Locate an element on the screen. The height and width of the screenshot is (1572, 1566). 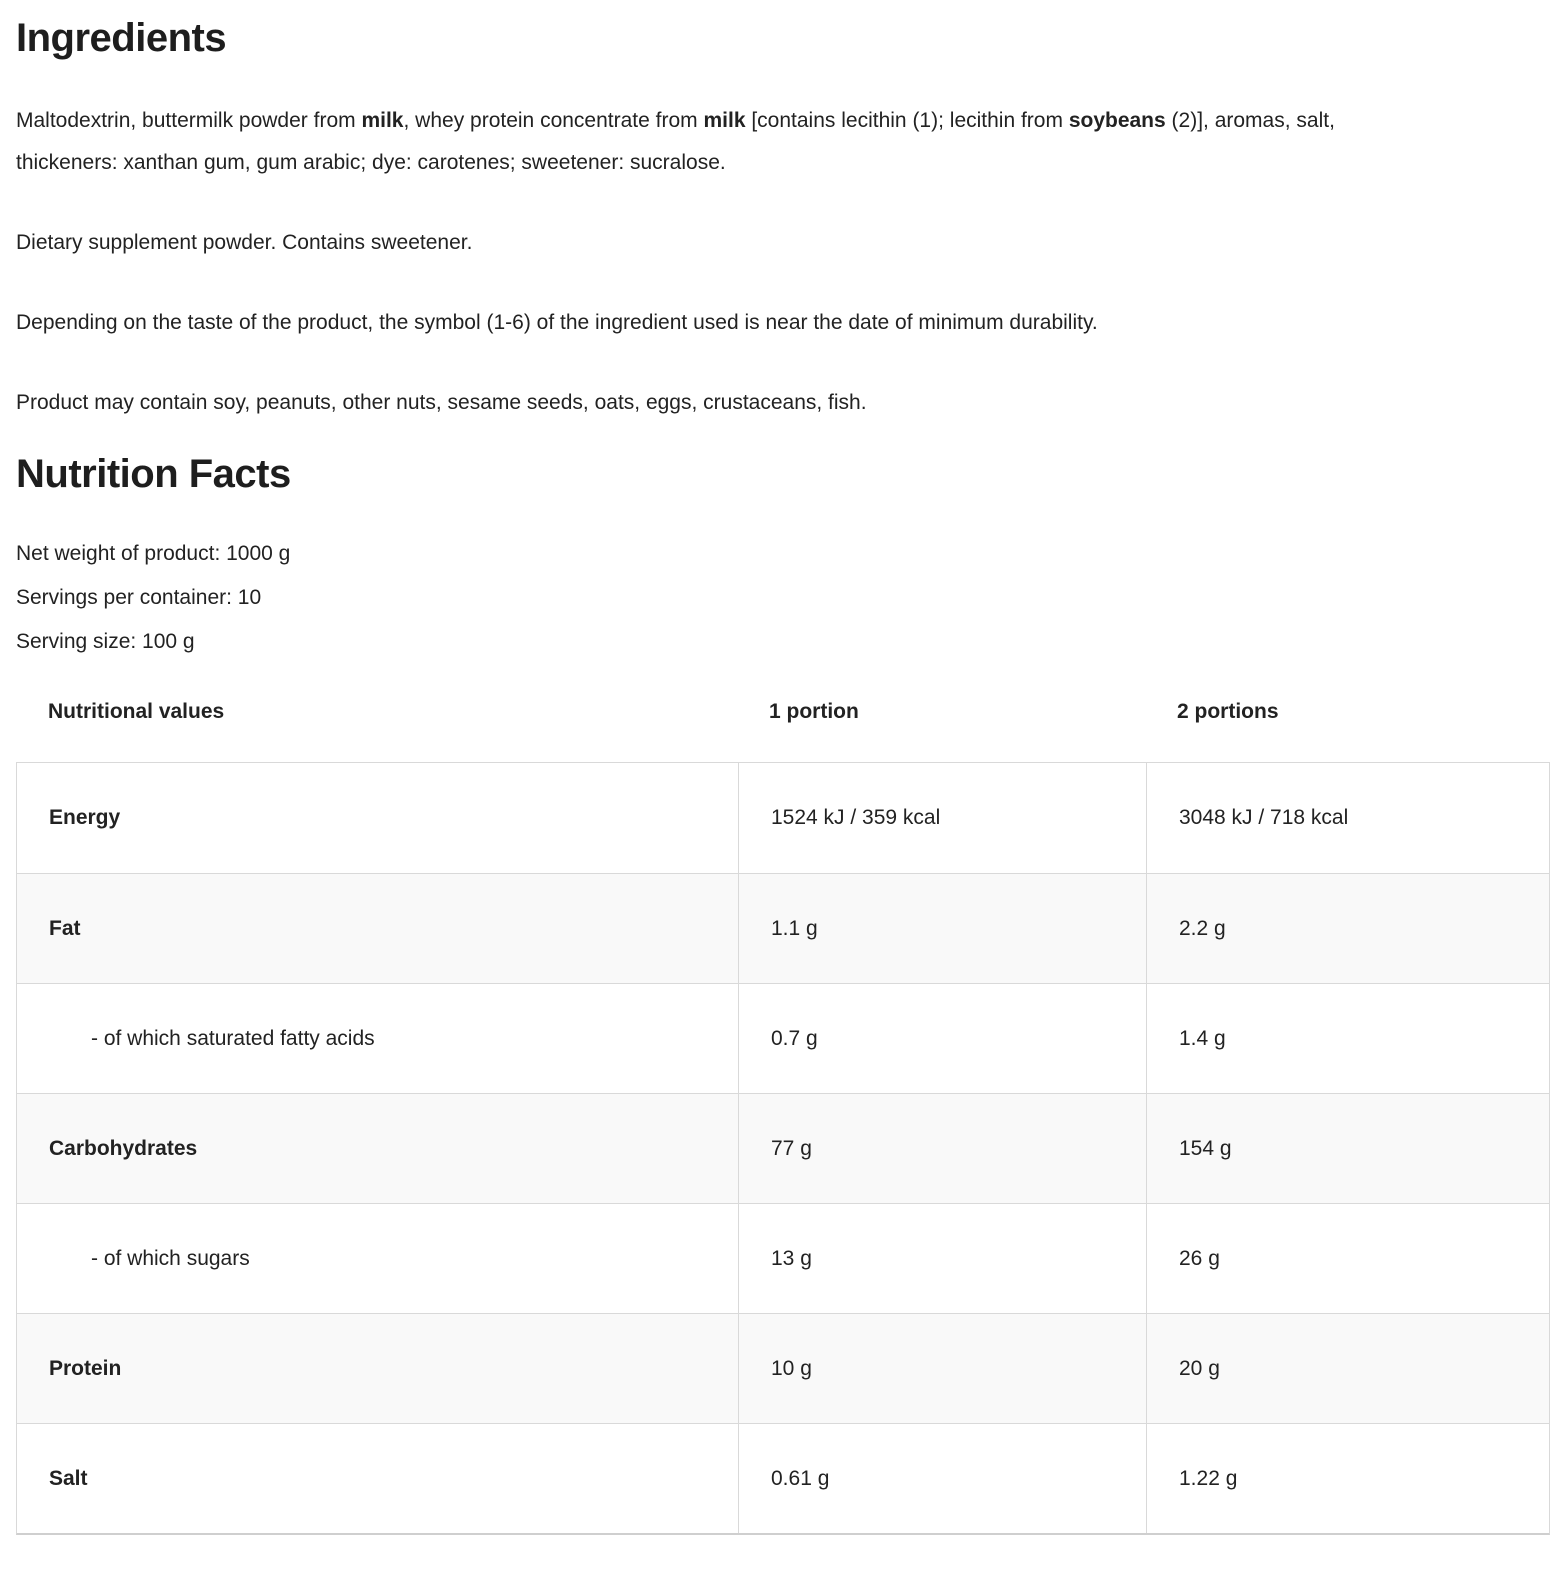
serving-size-line: Serving size: 100 g is located at coordinates (105, 641).